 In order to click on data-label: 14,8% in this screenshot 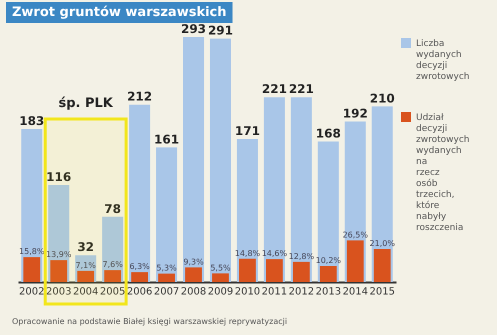, I will do `click(247, 253)`.